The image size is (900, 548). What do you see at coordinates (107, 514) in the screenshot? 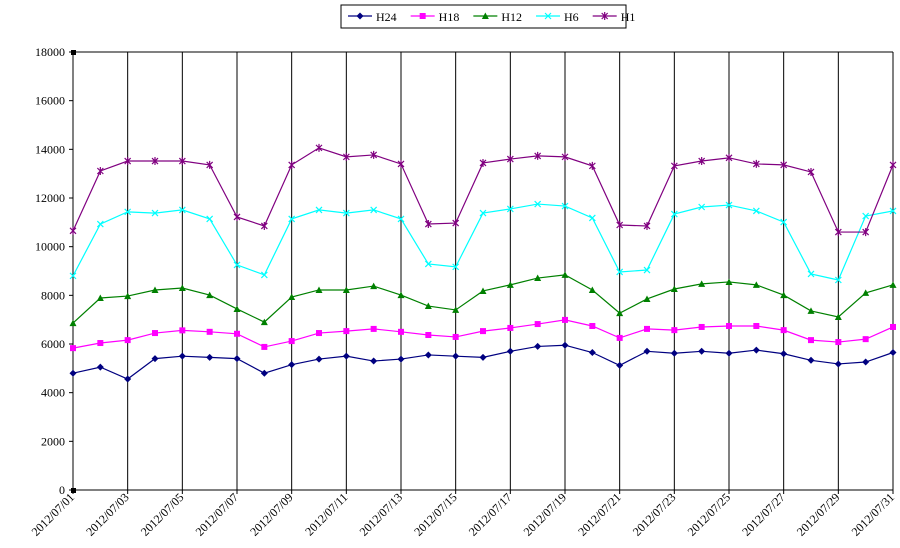
I see `x-tick-label: 2012/07/03` at bounding box center [107, 514].